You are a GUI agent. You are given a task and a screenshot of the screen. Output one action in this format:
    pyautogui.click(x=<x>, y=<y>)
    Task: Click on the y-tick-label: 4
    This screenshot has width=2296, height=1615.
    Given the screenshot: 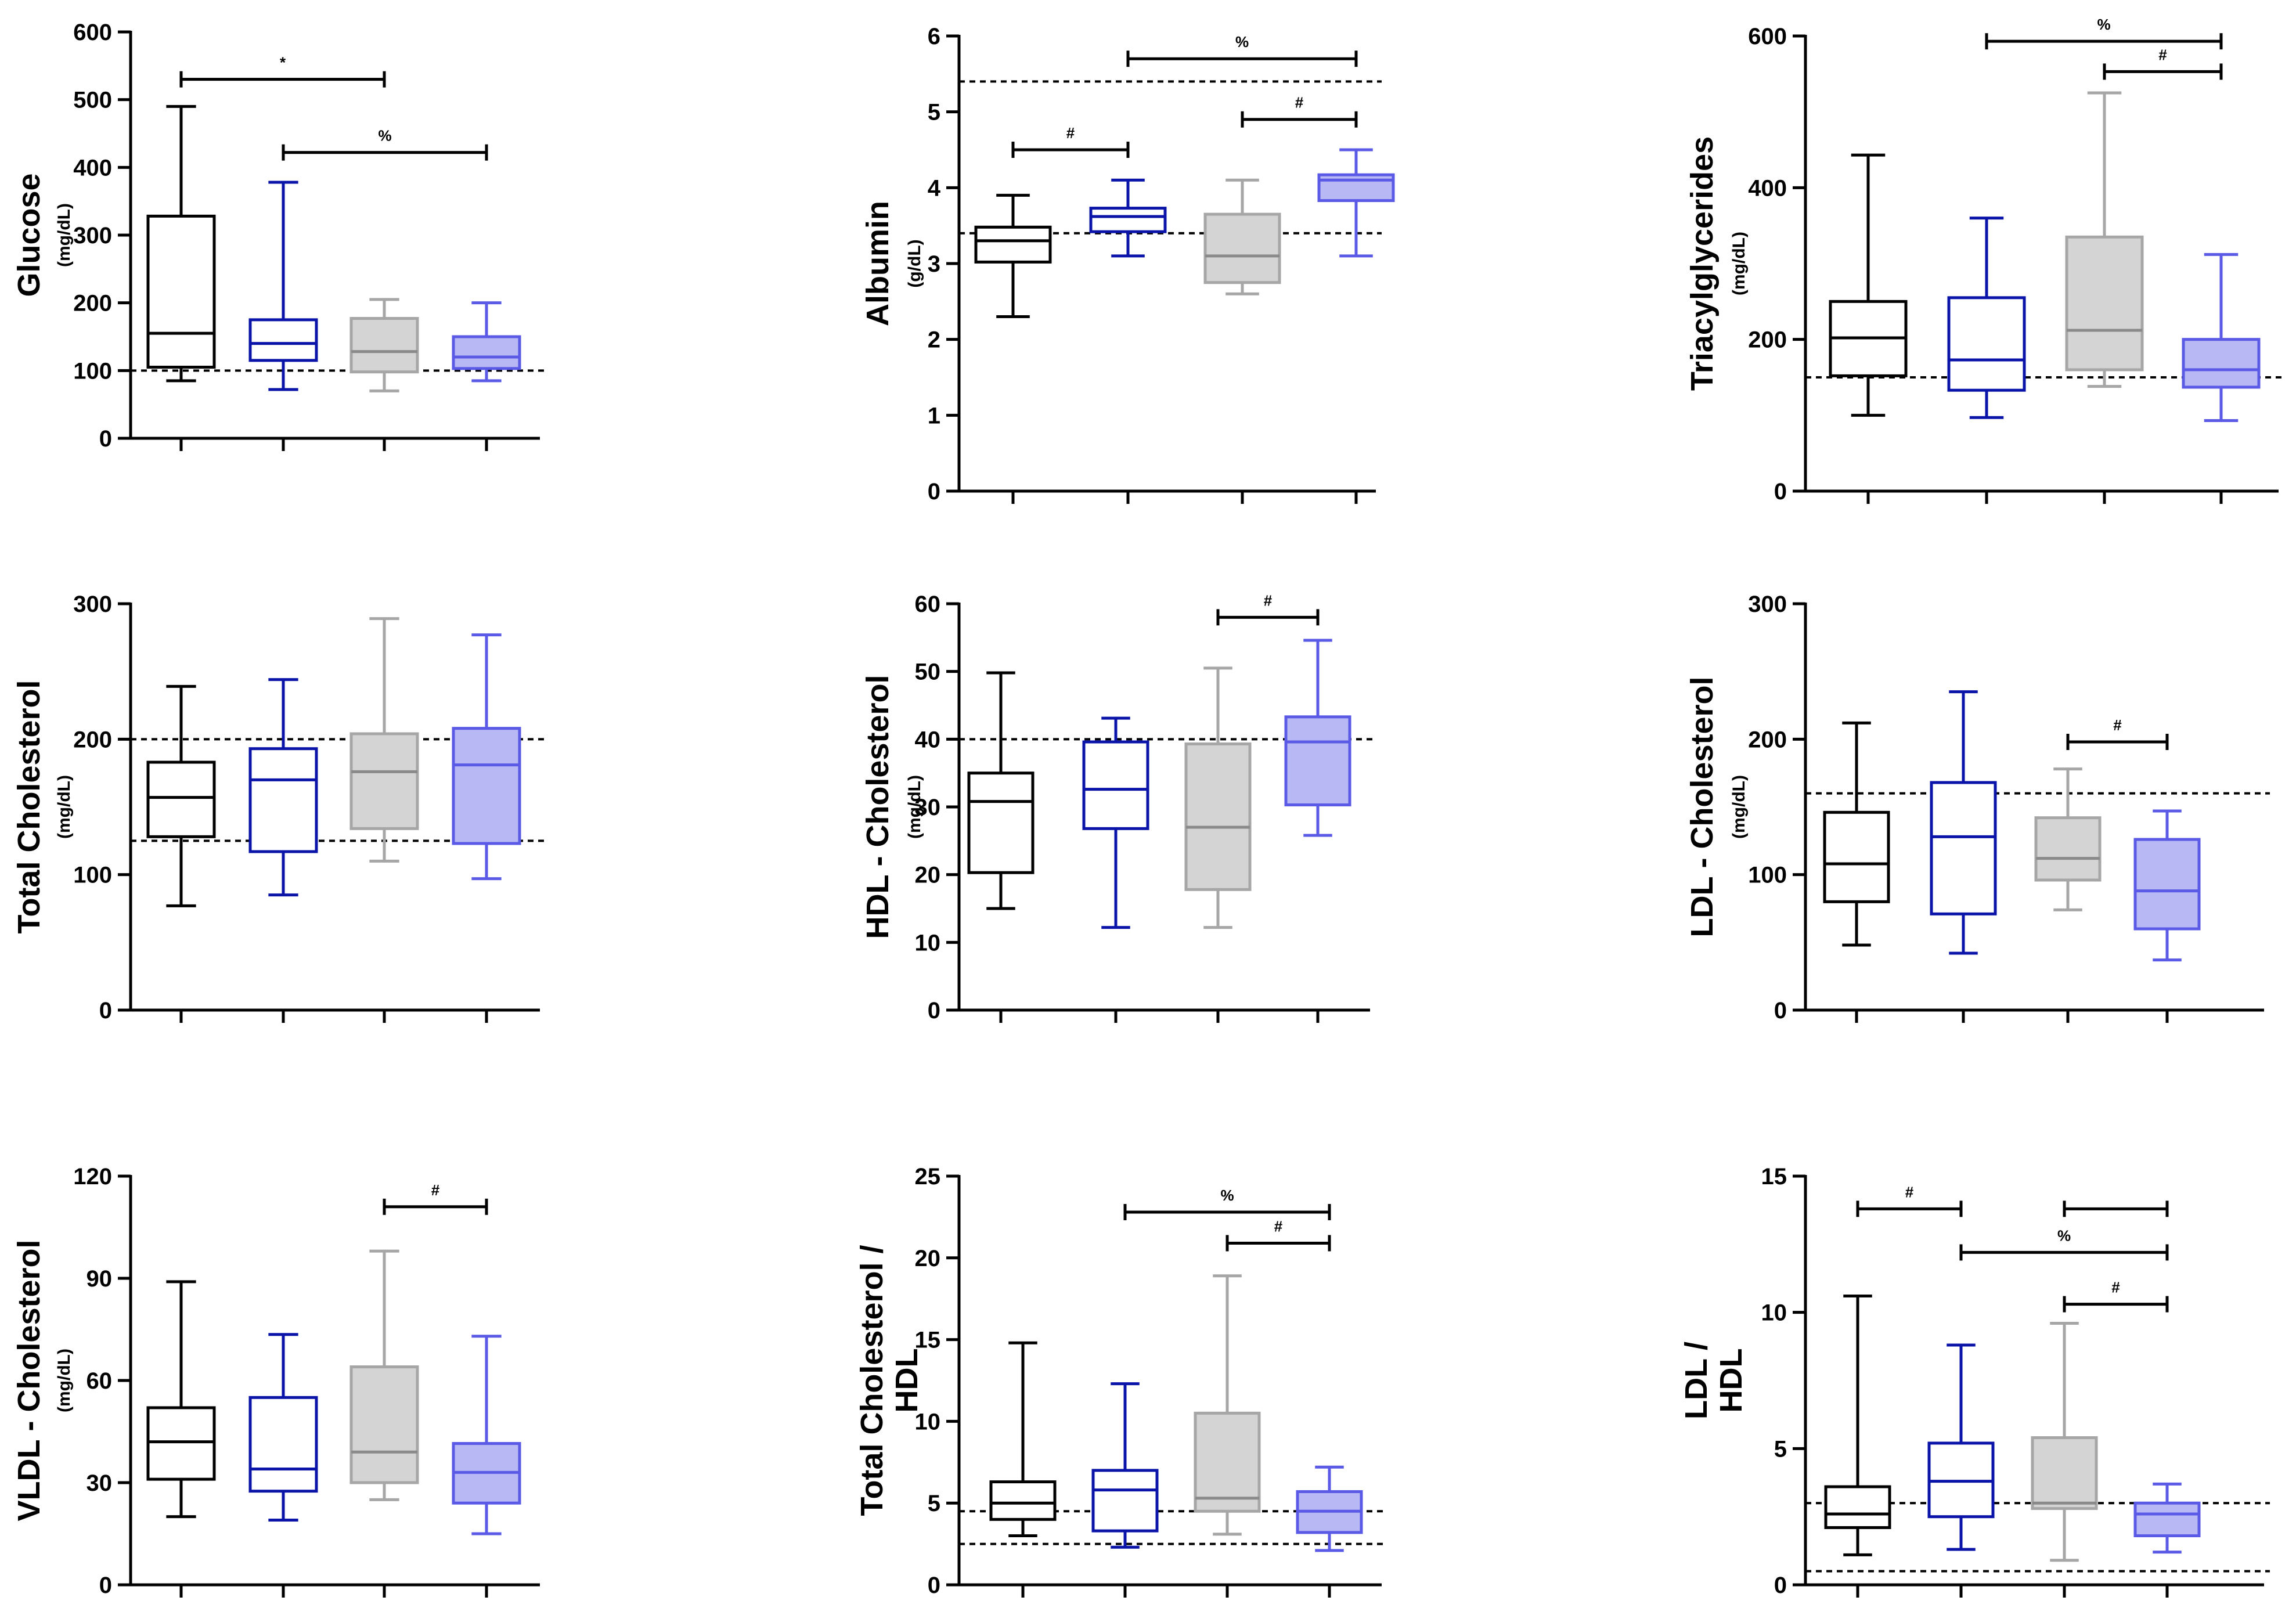 What is the action you would take?
    pyautogui.click(x=934, y=188)
    